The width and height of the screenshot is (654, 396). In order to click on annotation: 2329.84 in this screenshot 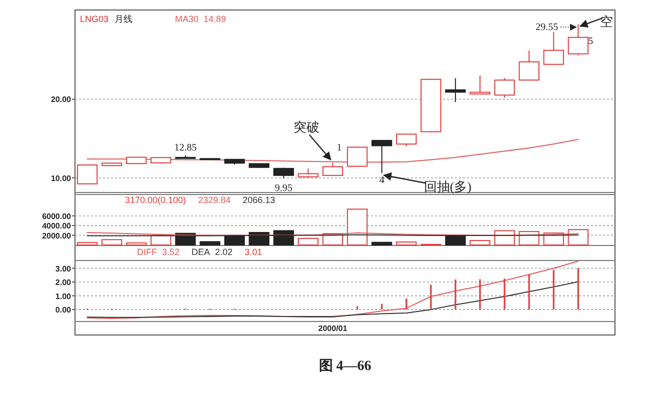, I will do `click(214, 200)`.